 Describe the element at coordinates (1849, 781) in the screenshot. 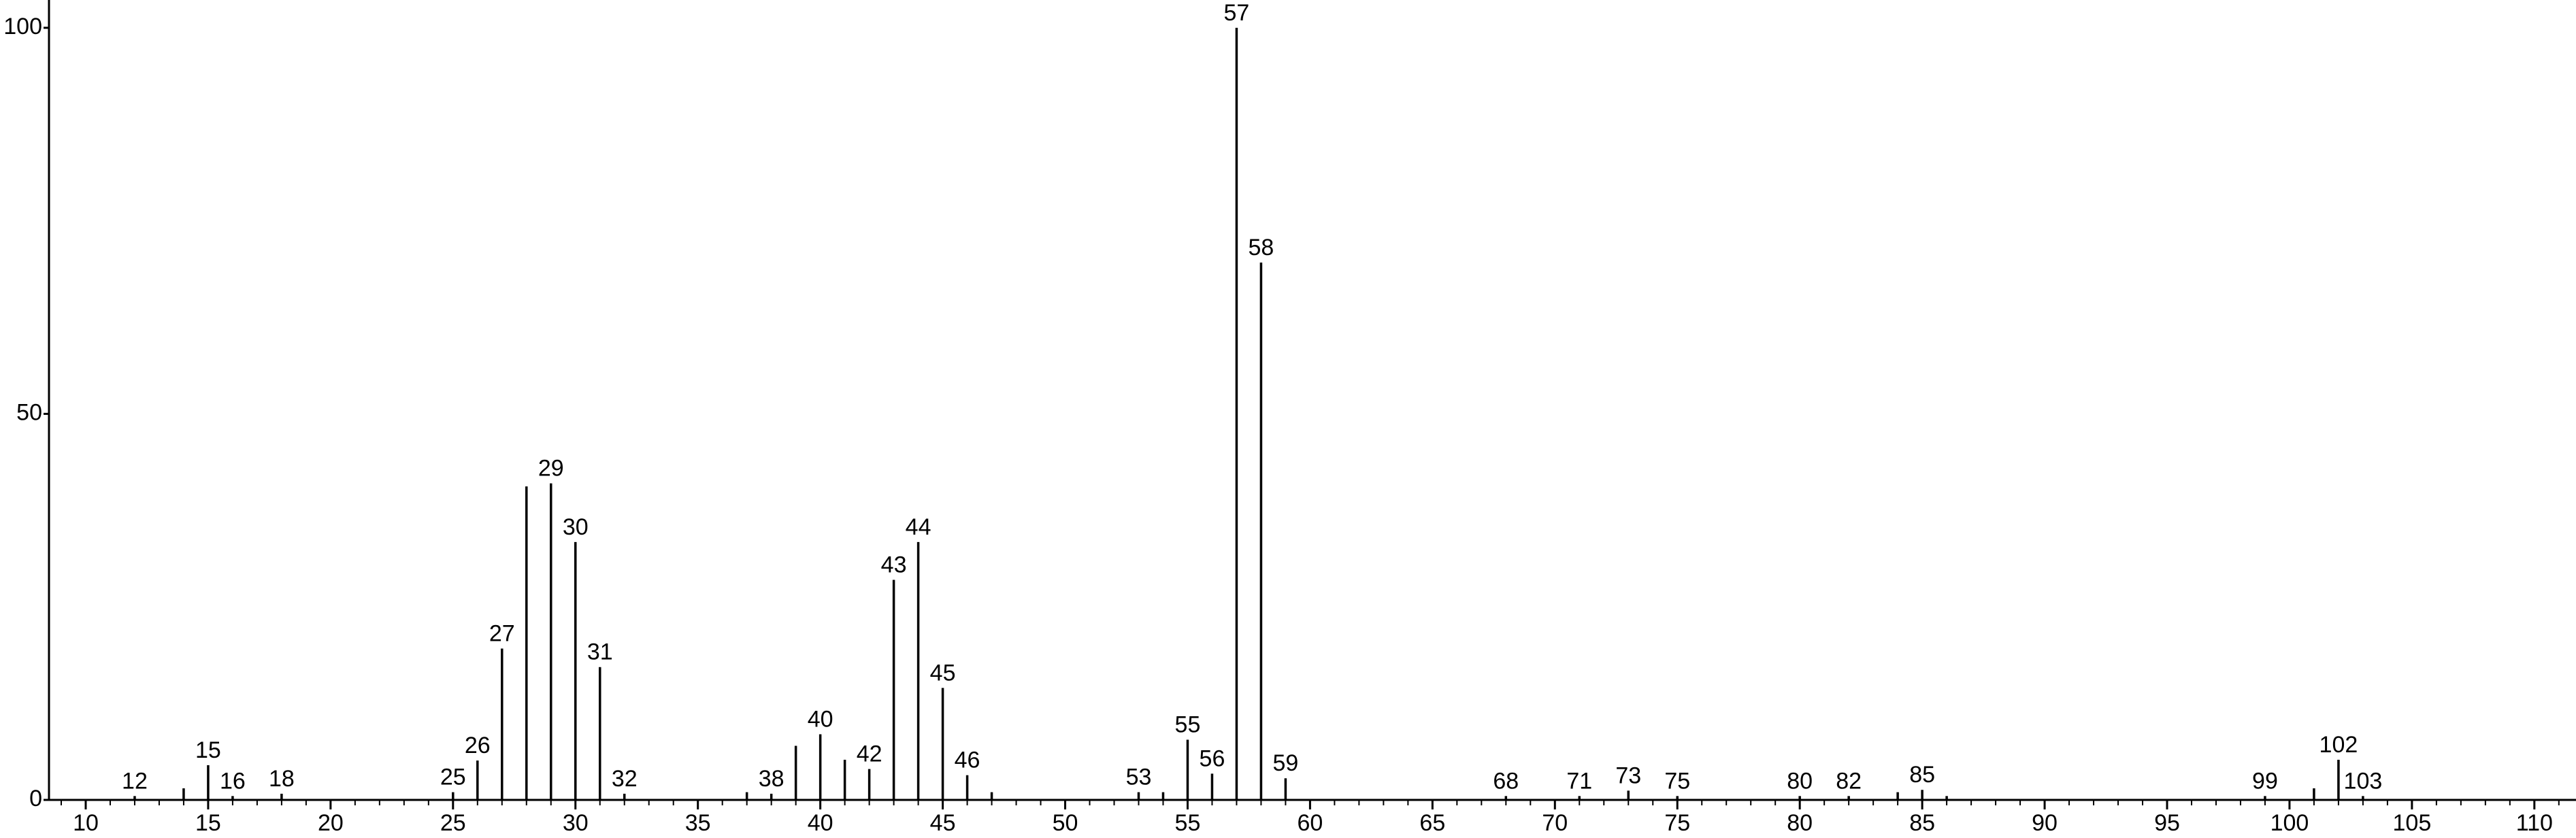

I see `peak-label: 82` at that location.